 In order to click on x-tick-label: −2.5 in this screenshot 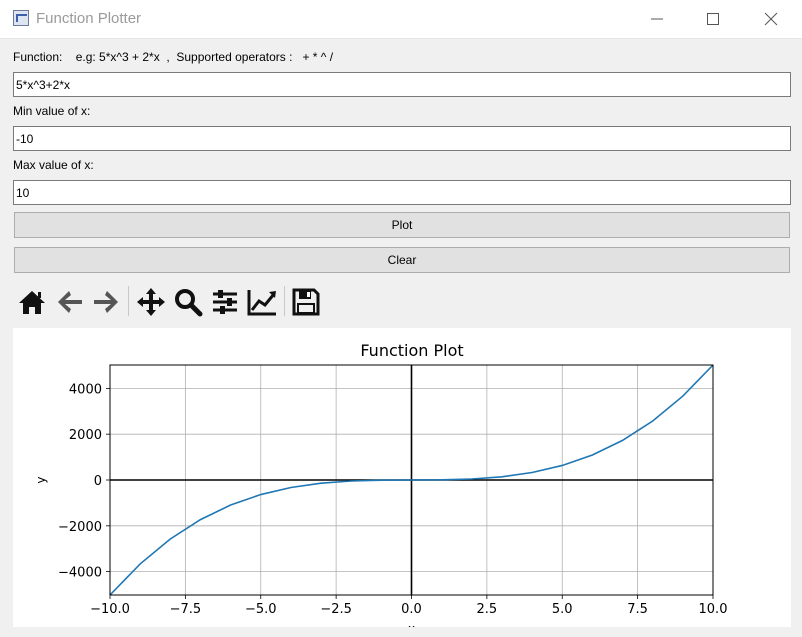, I will do `click(336, 609)`.